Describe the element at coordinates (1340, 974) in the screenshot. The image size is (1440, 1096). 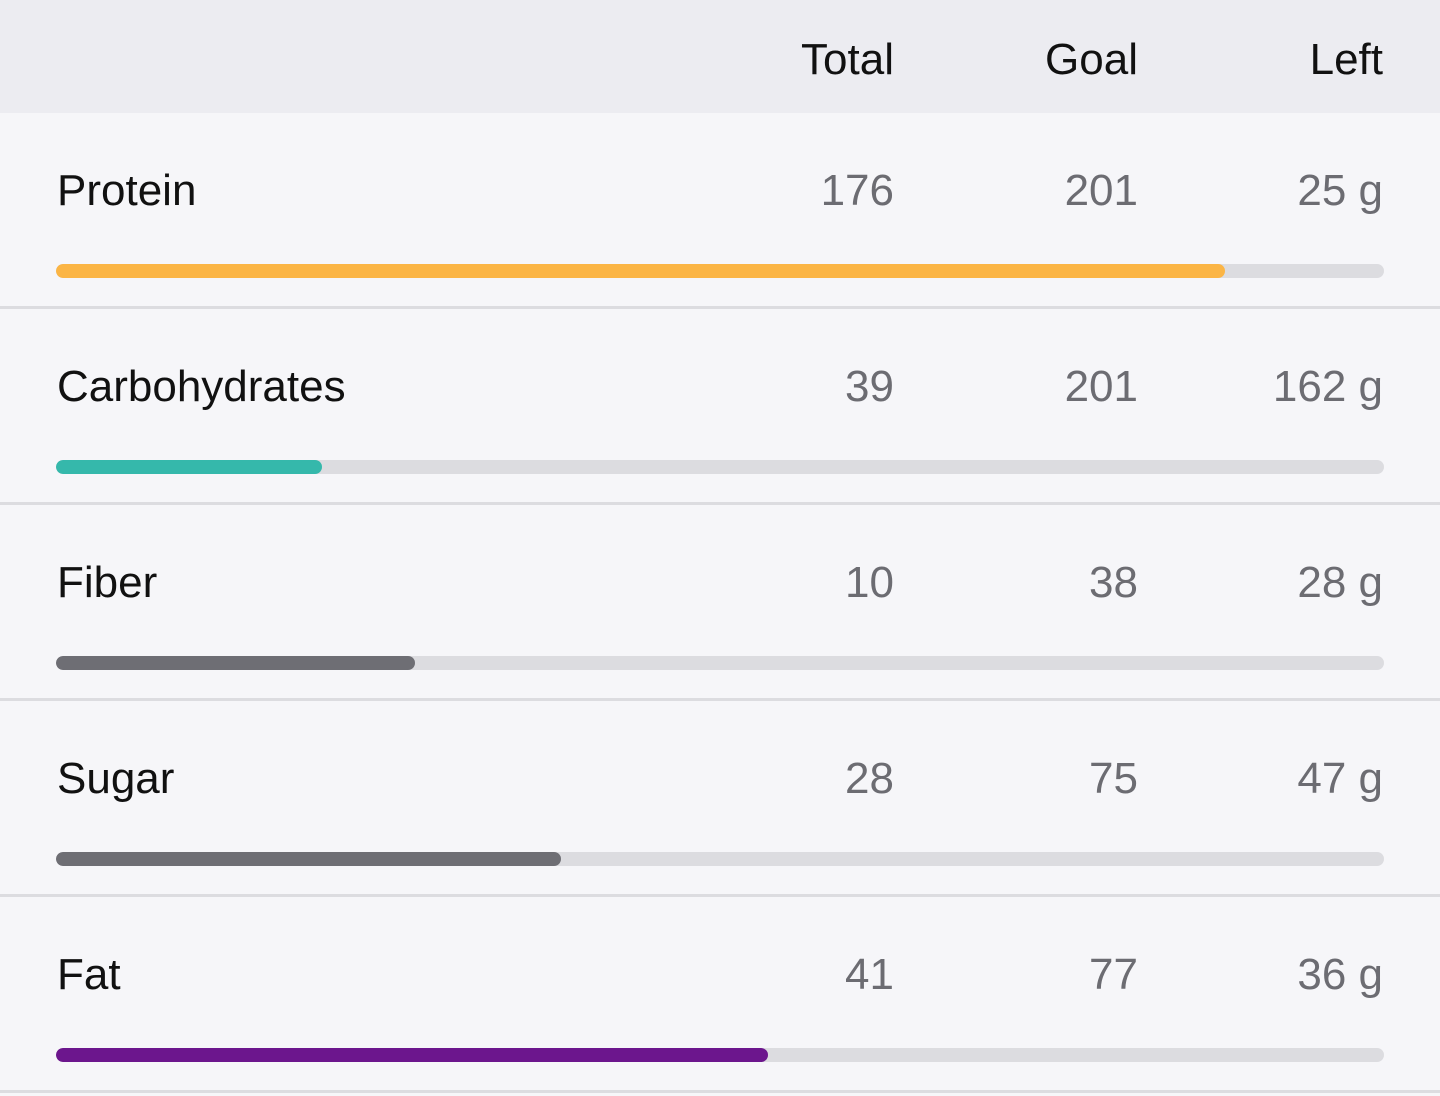
I see `nutrient-left: 36 g` at that location.